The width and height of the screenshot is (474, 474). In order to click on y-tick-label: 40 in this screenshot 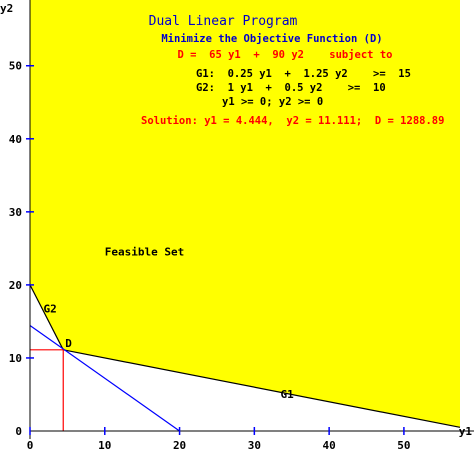, I will do `click(15, 139)`.